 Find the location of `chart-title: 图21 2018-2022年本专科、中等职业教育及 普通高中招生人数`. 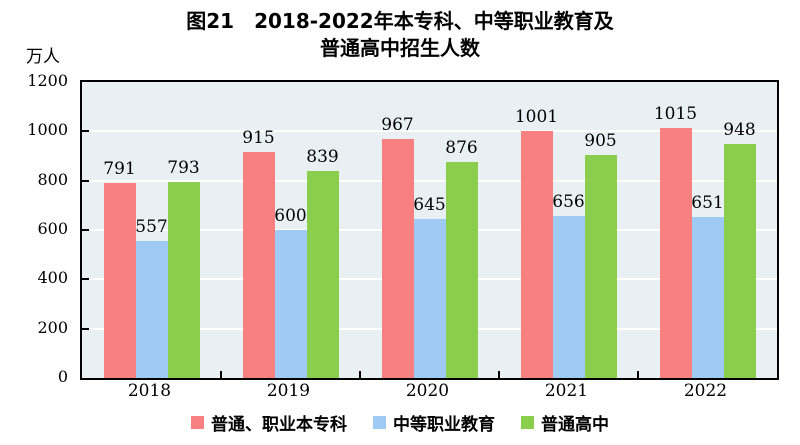

chart-title: 图21 2018-2022年本专科、中等职业教育及 普通高中招生人数 is located at coordinates (400, 35).